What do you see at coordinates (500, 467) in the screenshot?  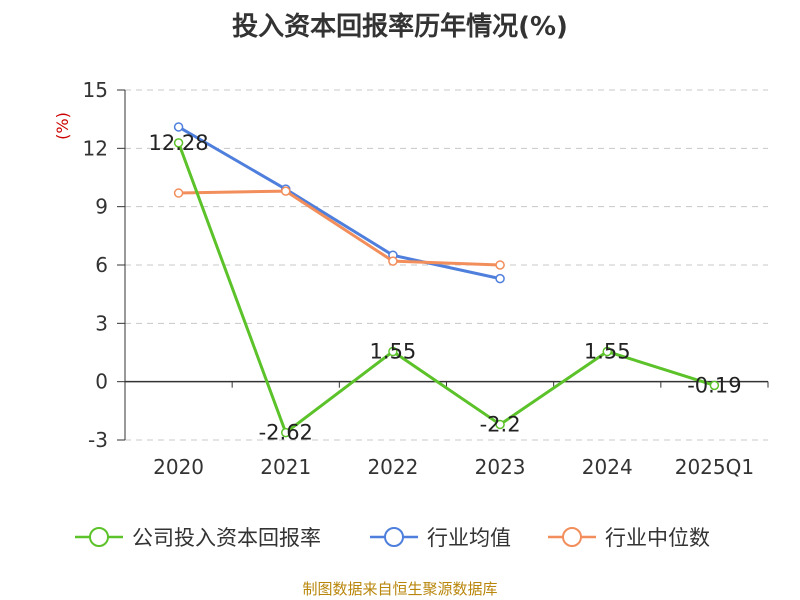 I see `x-tick-label: 2023` at bounding box center [500, 467].